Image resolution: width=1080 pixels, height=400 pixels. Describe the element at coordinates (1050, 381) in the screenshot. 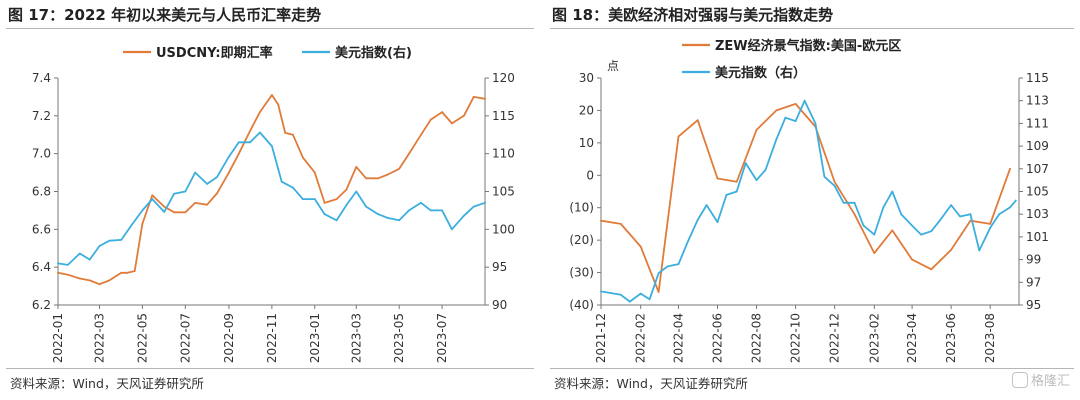

I see `watermark-text: 格隆汇` at that location.